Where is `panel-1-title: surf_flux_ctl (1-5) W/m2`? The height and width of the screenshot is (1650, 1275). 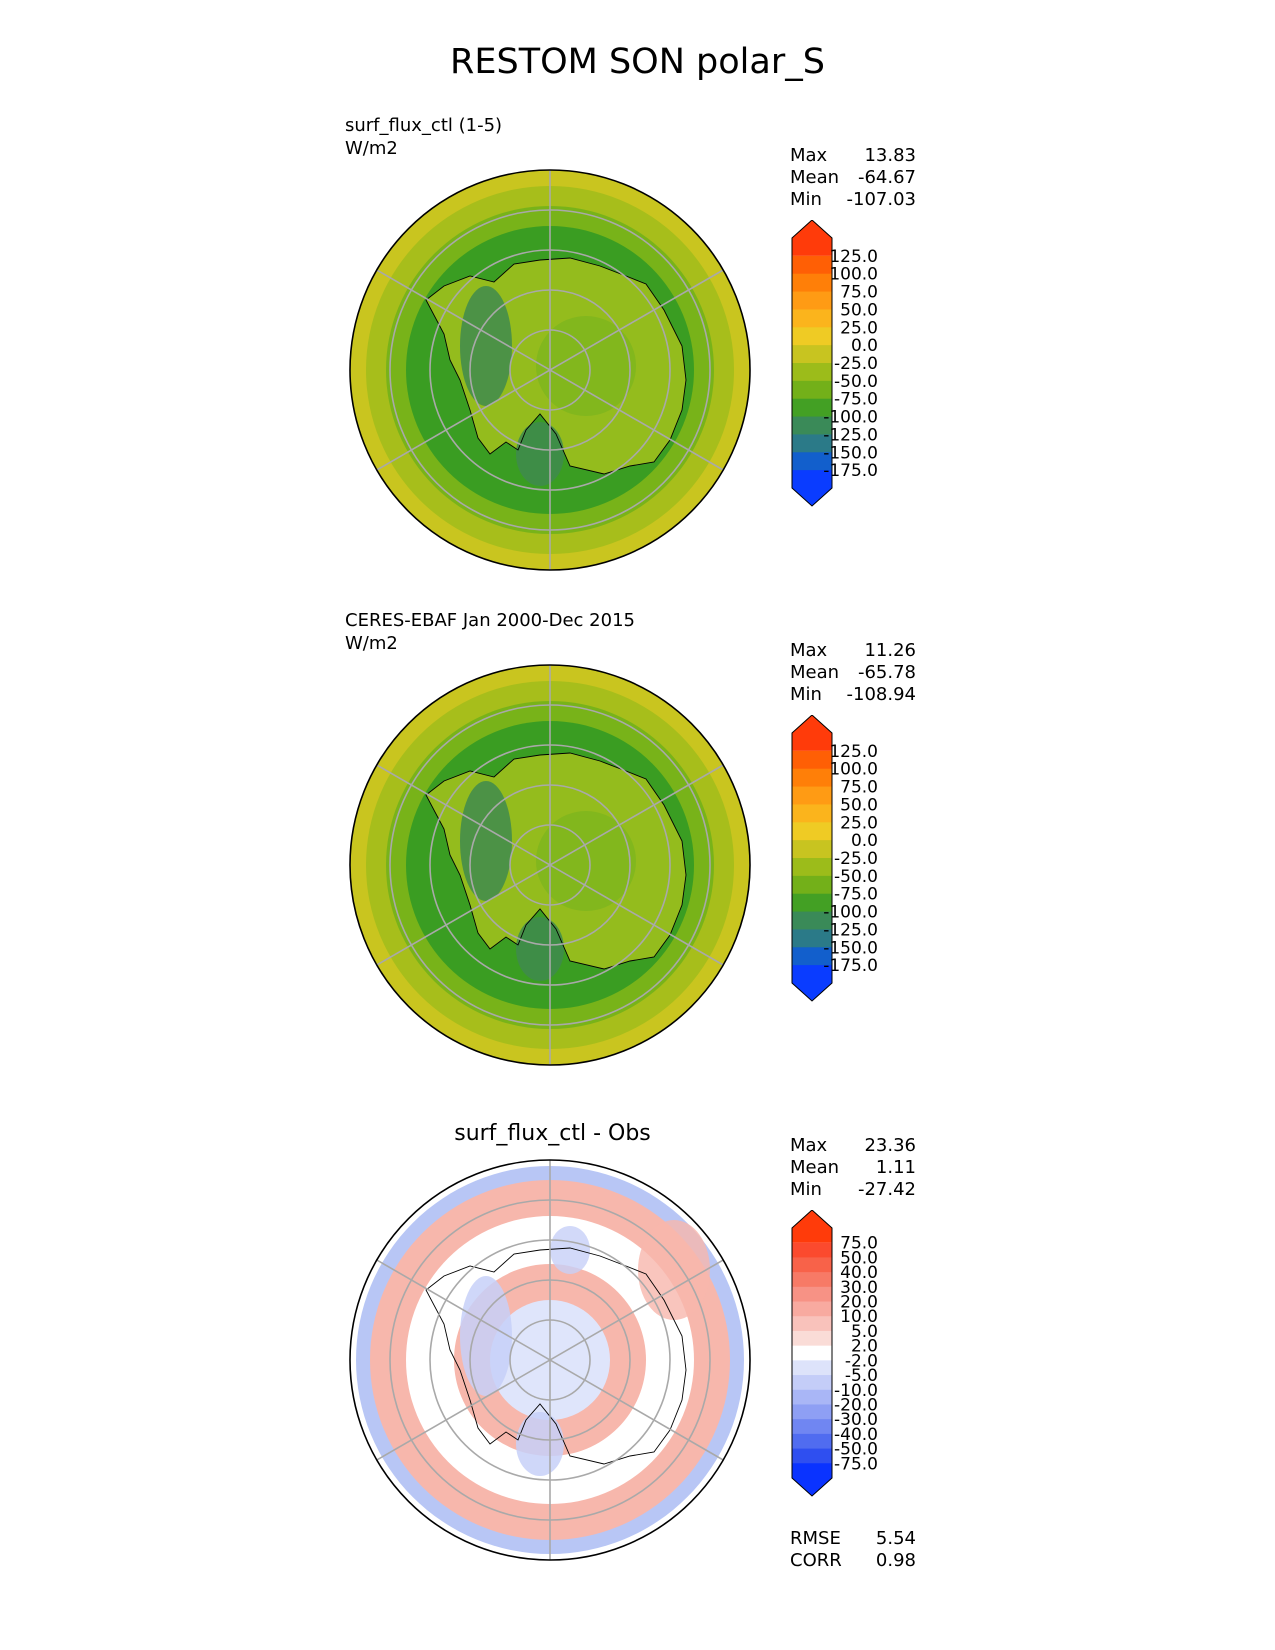
panel-1-title: surf_flux_ctl (1-5) W/m2 is located at coordinates (423, 137).